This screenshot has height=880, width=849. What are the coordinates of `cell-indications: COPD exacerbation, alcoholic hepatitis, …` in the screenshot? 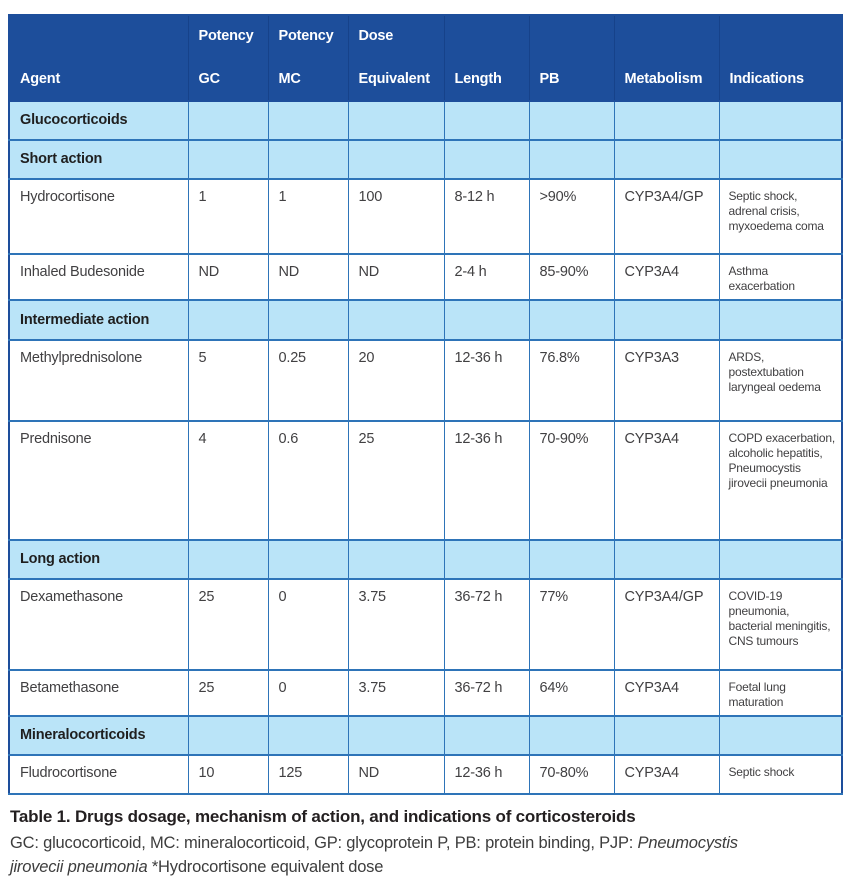 It's located at (780, 480).